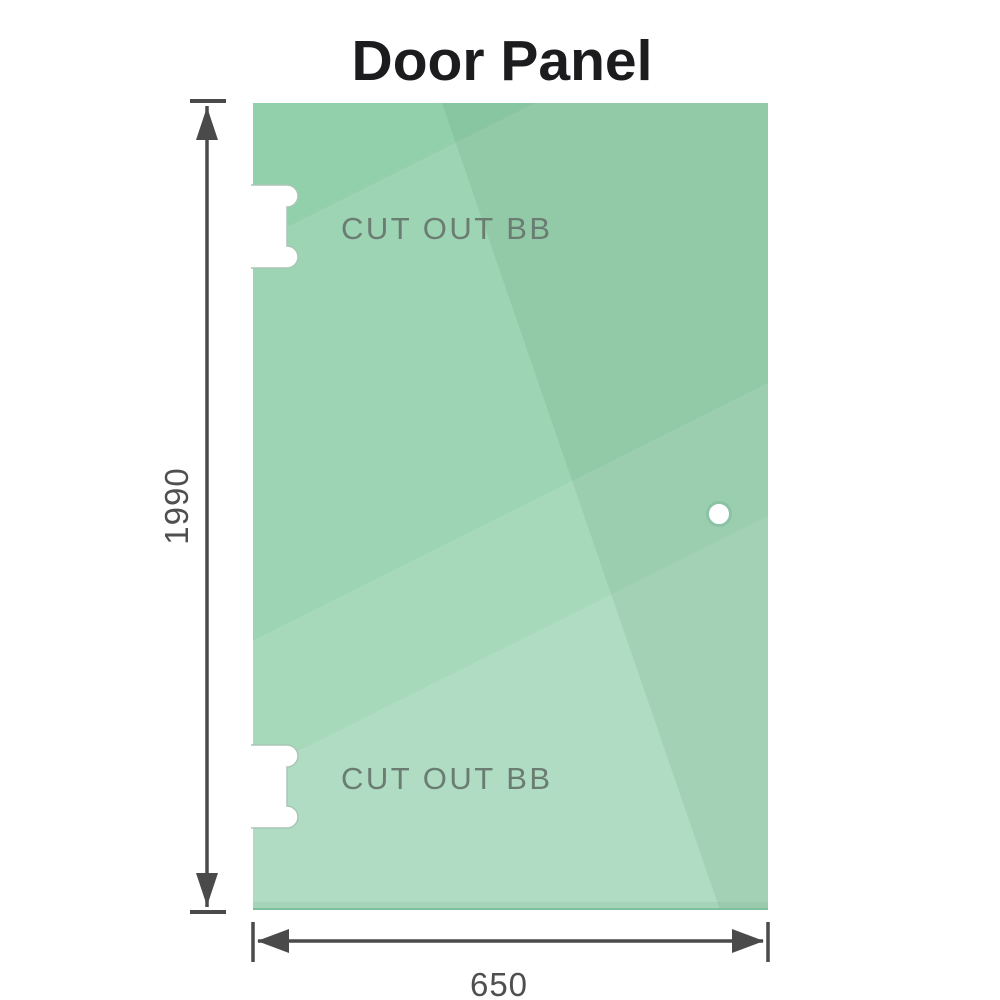 The width and height of the screenshot is (1000, 1000). I want to click on height-dim-value: 1990, so click(176, 505).